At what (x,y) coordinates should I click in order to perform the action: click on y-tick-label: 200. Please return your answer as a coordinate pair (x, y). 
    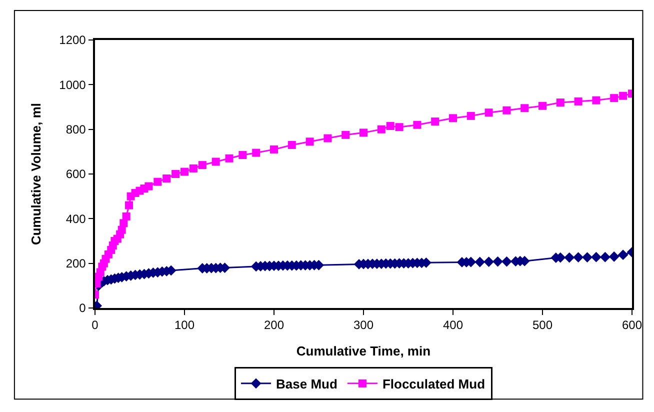
    Looking at the image, I should click on (76, 263).